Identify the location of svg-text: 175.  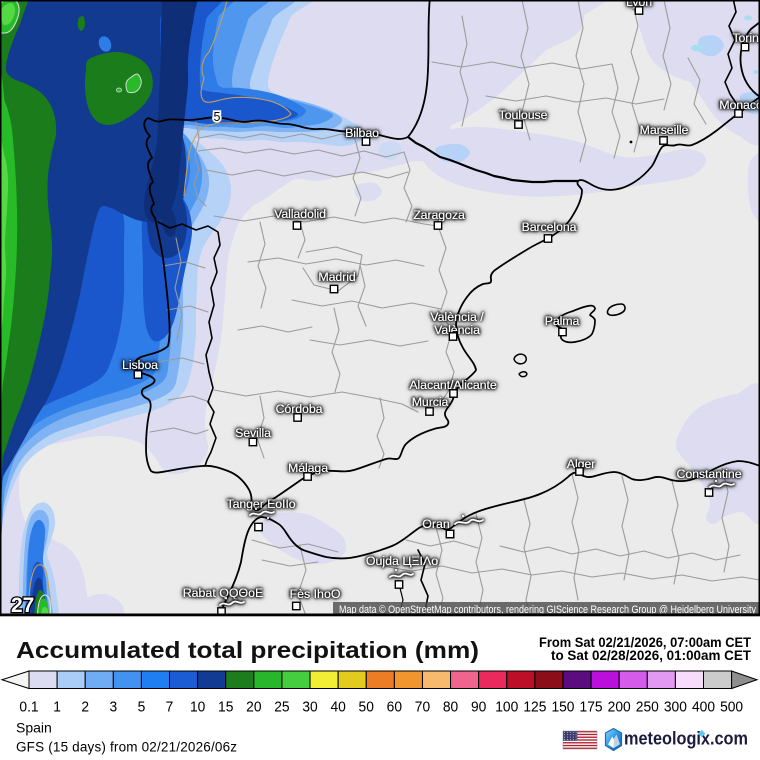
(591, 707).